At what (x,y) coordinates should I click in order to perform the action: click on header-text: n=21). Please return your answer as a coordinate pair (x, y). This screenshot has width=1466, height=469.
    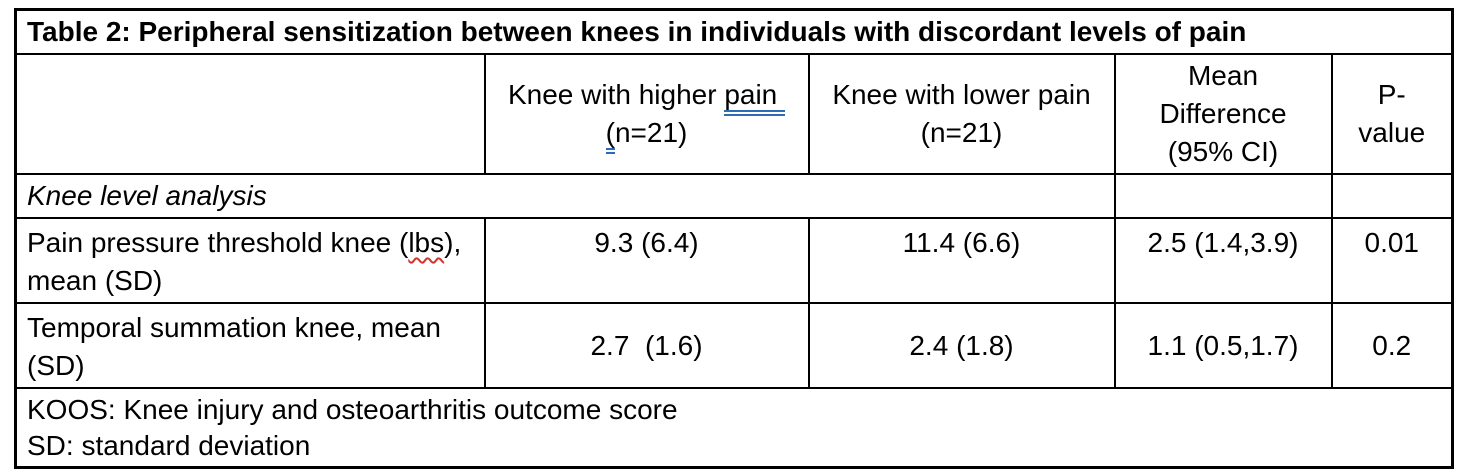
    Looking at the image, I should click on (651, 132).